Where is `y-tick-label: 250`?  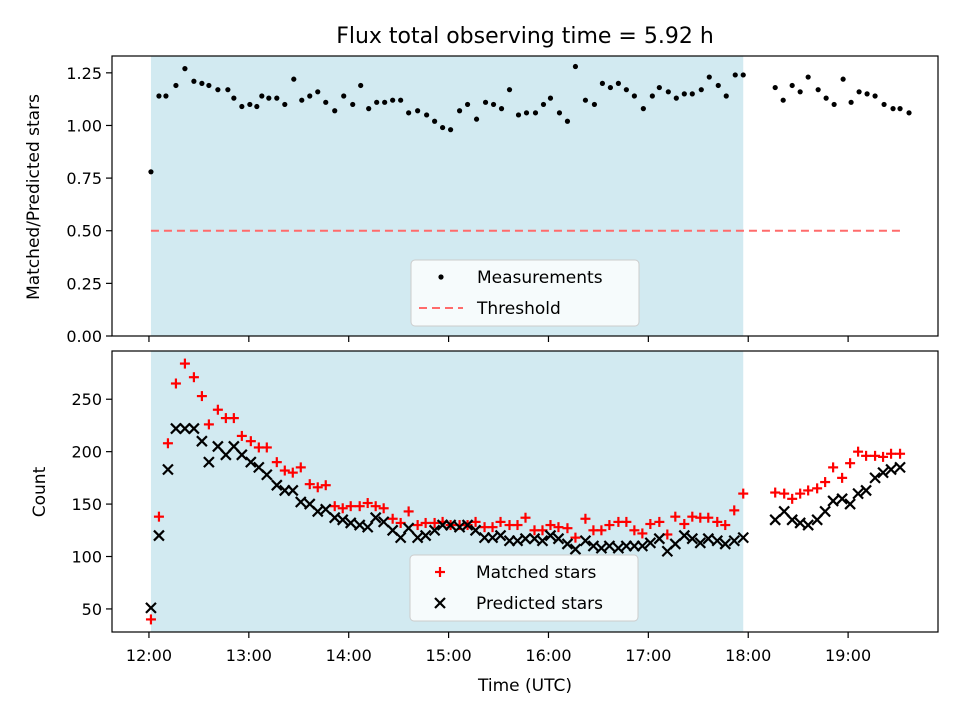 y-tick-label: 250 is located at coordinates (86, 399).